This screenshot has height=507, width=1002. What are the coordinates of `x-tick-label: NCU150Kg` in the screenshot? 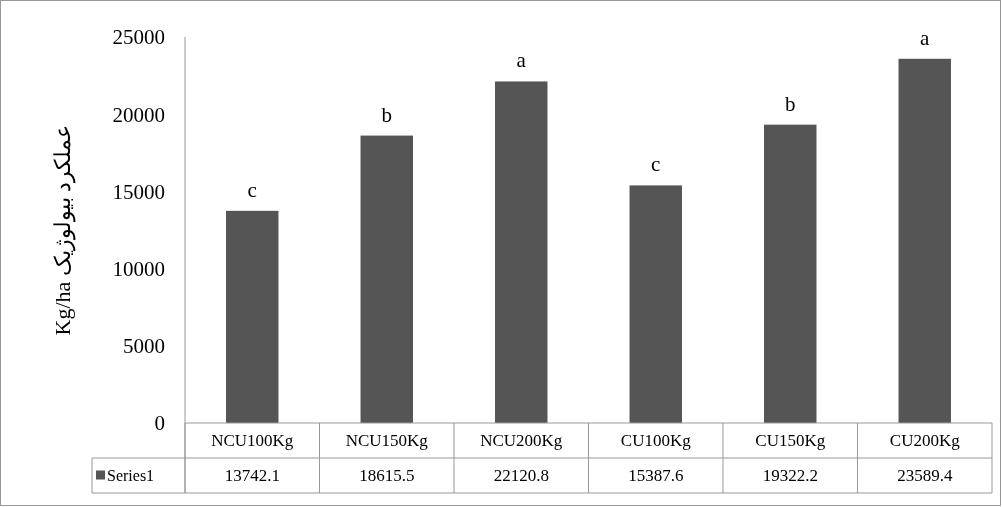 It's located at (387, 441).